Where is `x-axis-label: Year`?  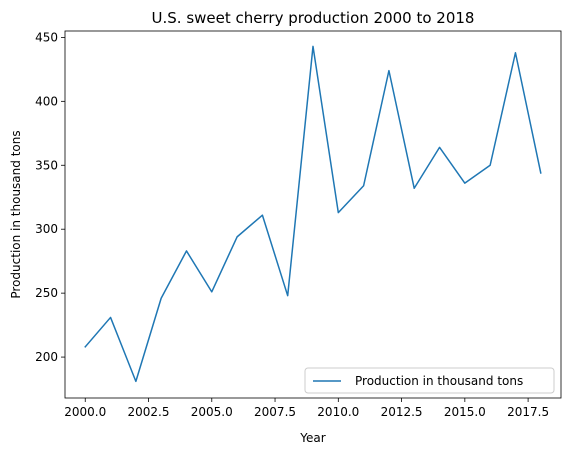
x-axis-label: Year is located at coordinates (312, 438).